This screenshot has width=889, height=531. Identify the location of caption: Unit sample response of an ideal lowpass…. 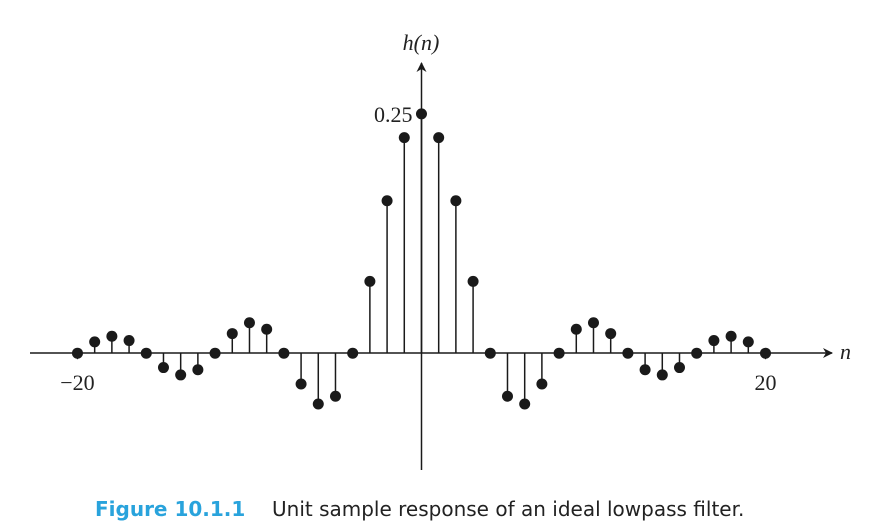
(508, 509).